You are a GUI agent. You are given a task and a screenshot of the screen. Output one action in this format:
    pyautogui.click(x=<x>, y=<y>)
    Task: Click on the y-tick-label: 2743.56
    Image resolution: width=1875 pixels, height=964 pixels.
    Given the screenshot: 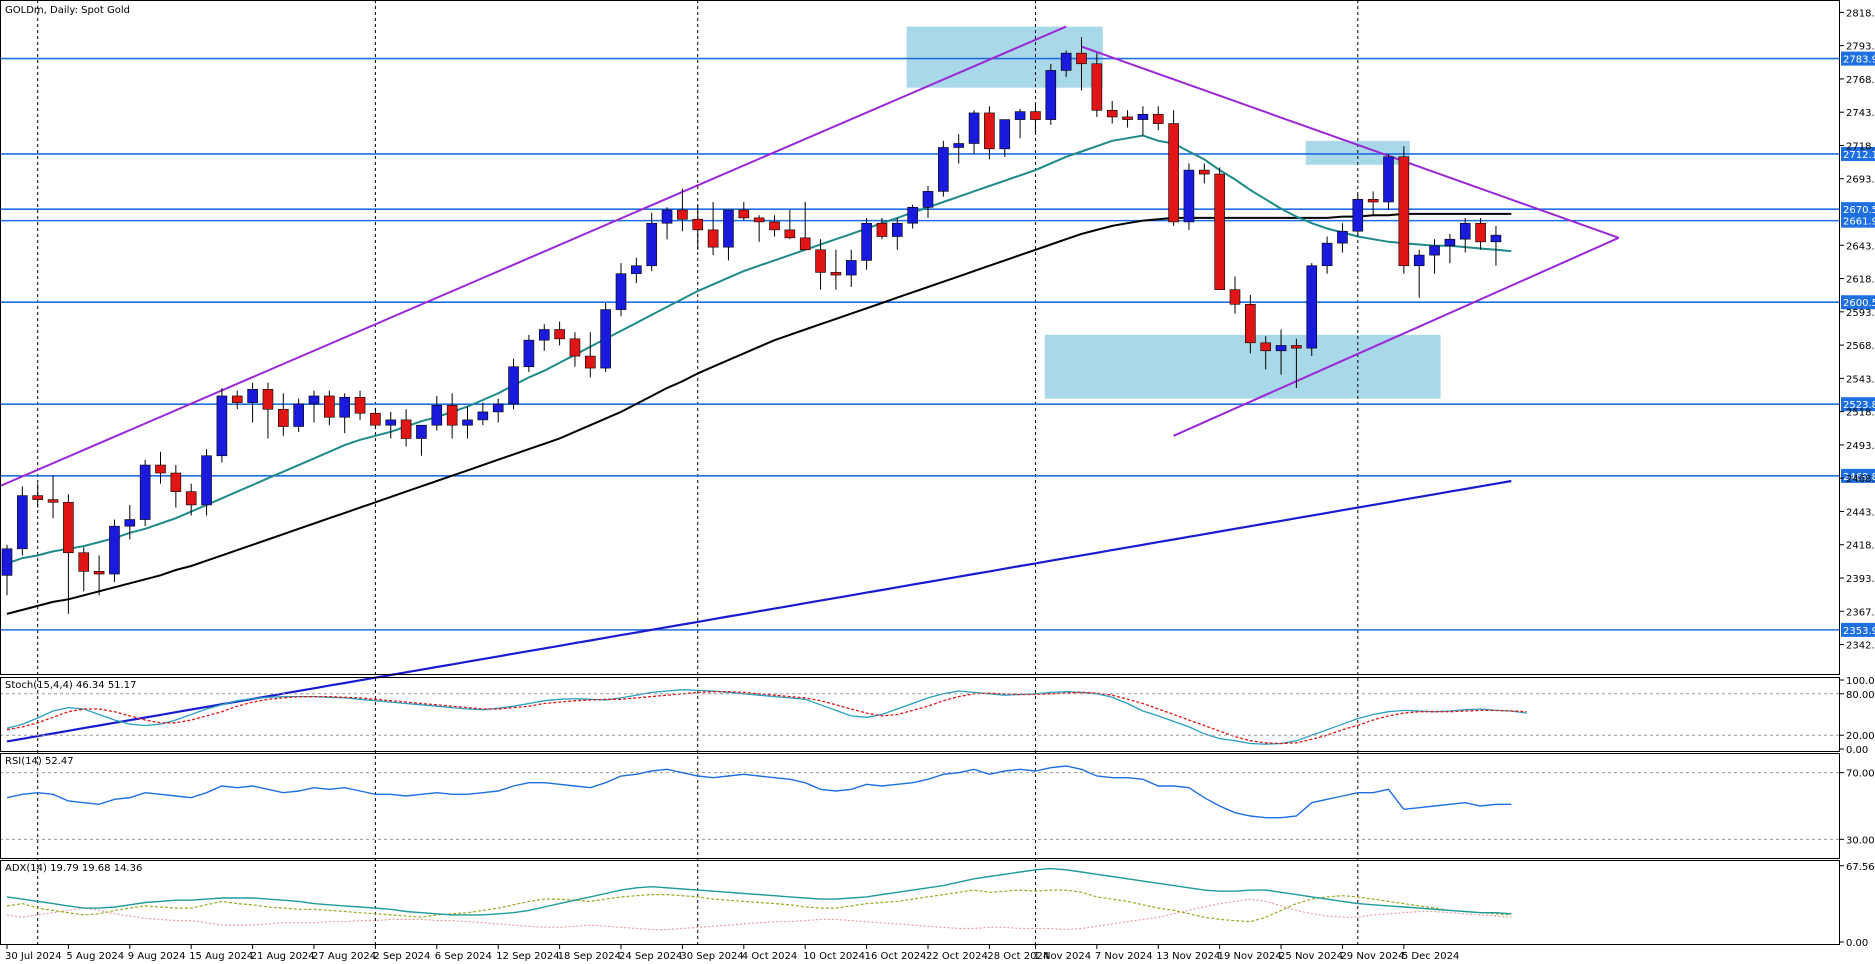 What is the action you would take?
    pyautogui.click(x=1860, y=113)
    